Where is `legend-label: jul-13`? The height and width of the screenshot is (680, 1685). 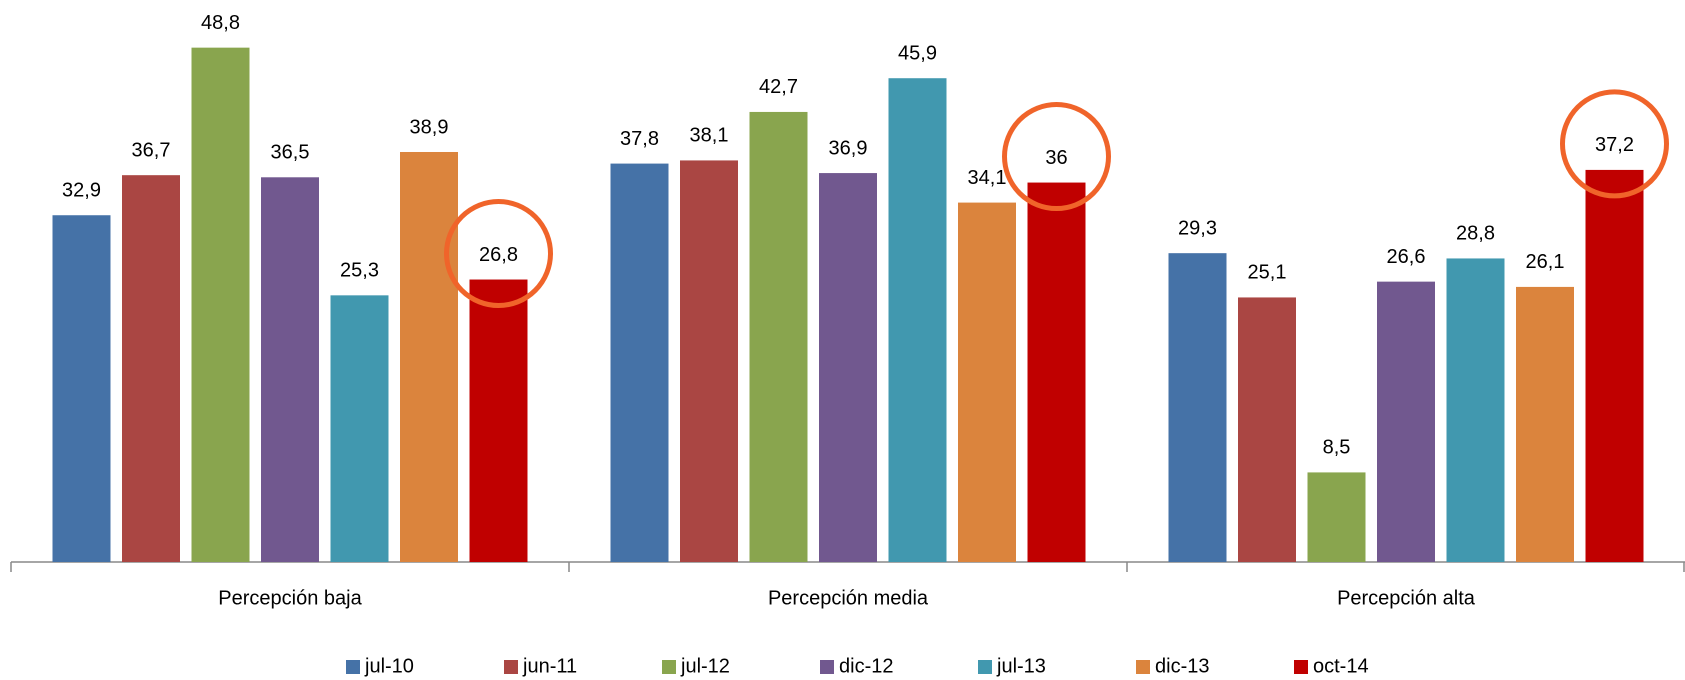 legend-label: jul-13 is located at coordinates (1021, 666).